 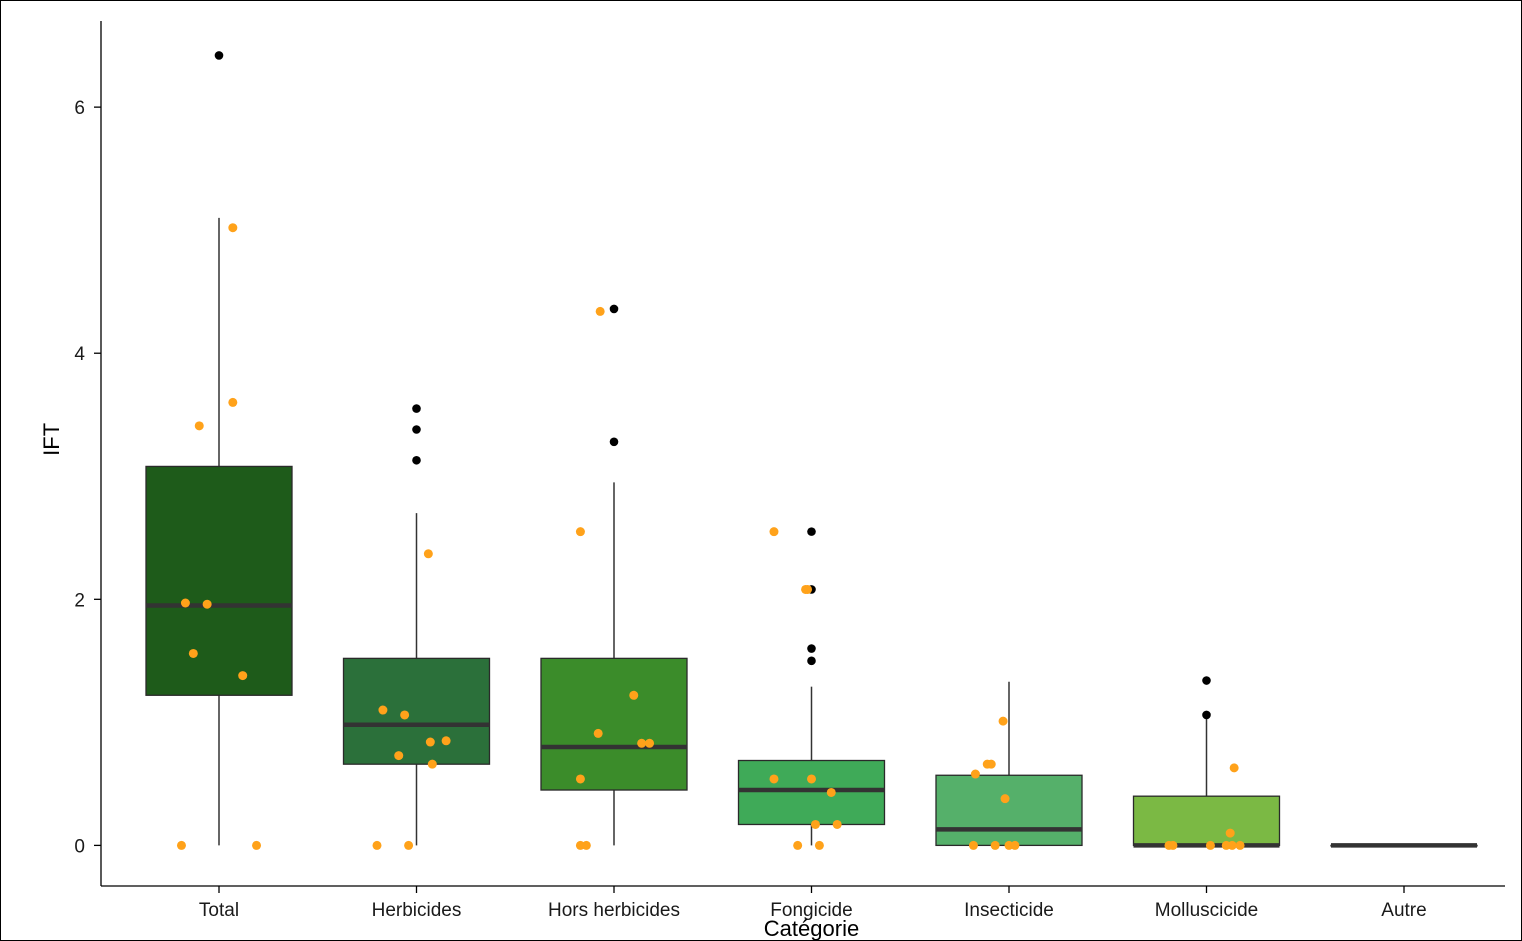 I want to click on x-tick-label: Herbicides, so click(x=417, y=910).